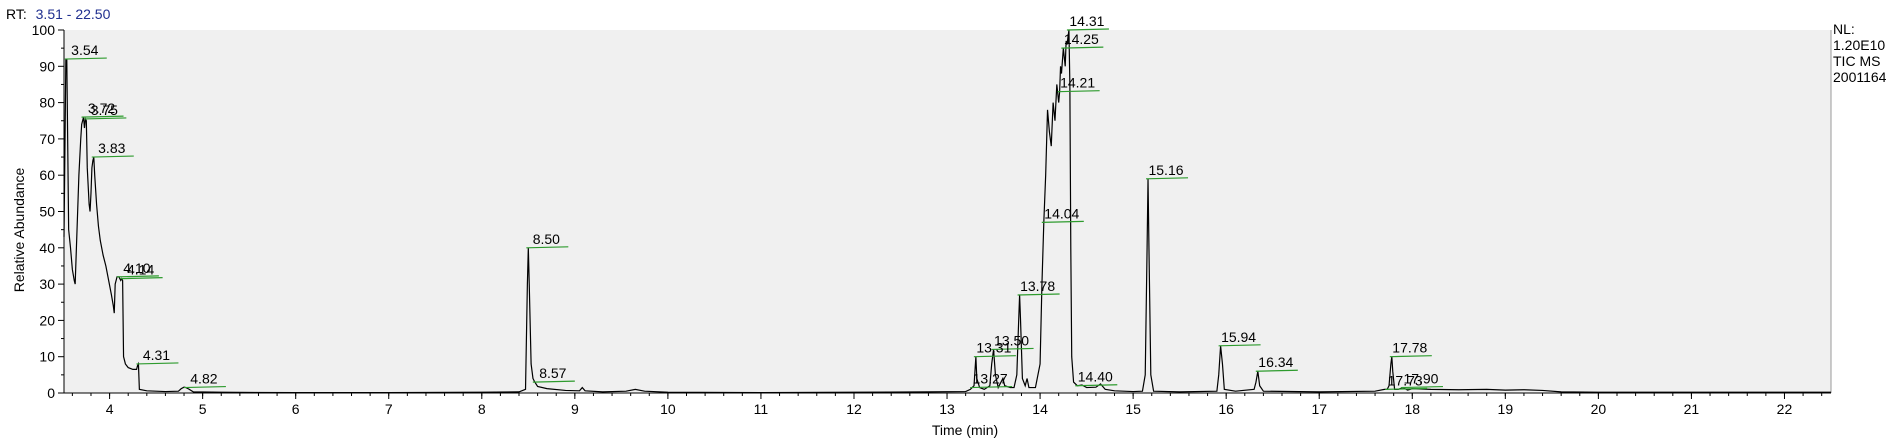 This screenshot has height=444, width=1890. What do you see at coordinates (51, 393) in the screenshot?
I see `y-tick-label: 0` at bounding box center [51, 393].